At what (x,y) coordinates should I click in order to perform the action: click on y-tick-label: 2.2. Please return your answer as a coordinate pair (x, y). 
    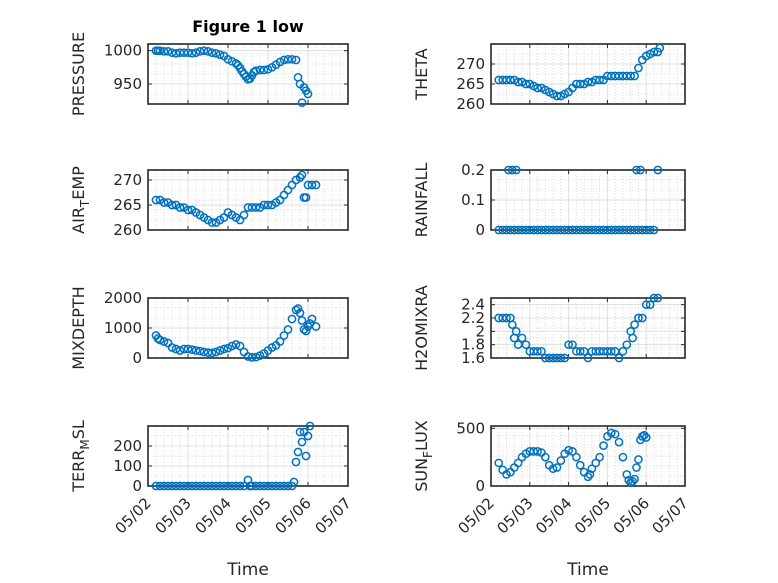
    Looking at the image, I should click on (473, 318).